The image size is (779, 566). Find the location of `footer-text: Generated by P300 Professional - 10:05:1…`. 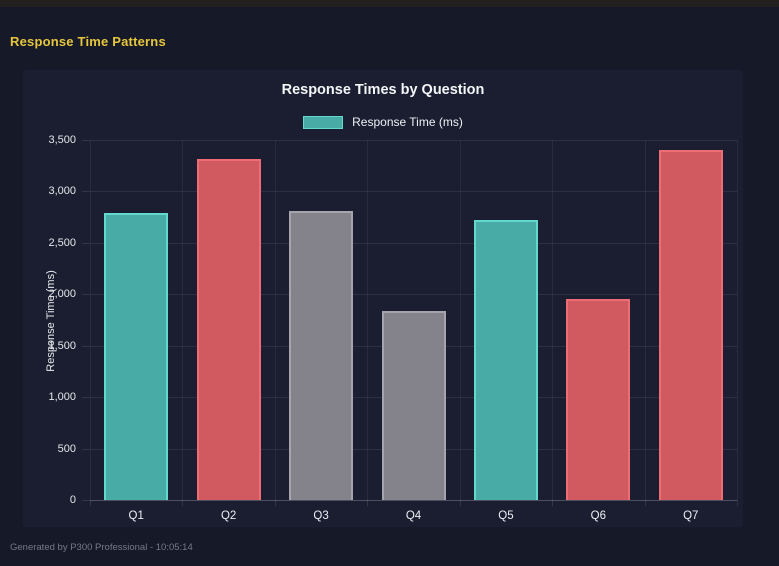

footer-text: Generated by P300 Professional - 10:05:1… is located at coordinates (101, 547).